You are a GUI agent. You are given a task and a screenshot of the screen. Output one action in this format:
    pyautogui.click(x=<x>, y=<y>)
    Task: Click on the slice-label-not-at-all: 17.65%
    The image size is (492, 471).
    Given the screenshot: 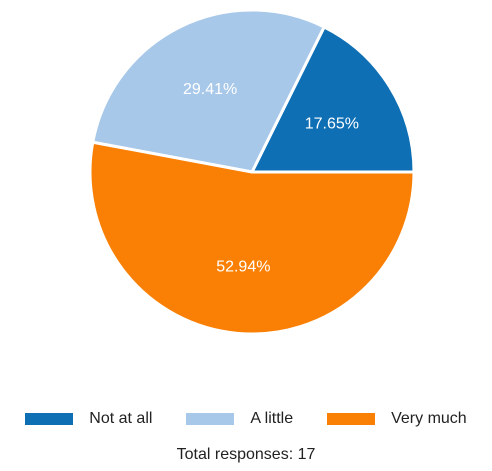 What is the action you would take?
    pyautogui.click(x=332, y=124)
    